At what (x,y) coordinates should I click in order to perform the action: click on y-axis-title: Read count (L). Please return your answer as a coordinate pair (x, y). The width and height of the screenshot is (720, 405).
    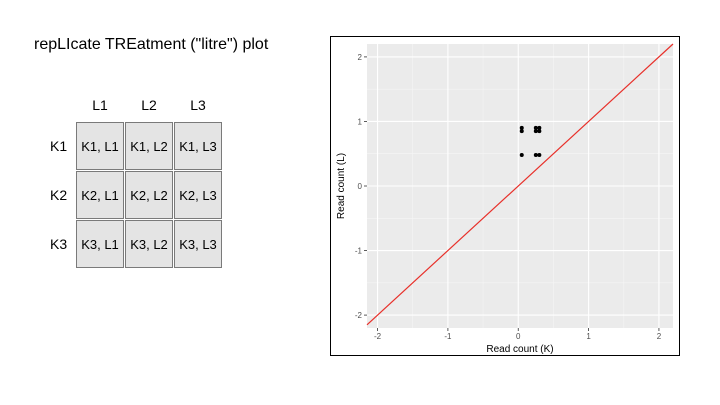
    Looking at the image, I should click on (341, 186).